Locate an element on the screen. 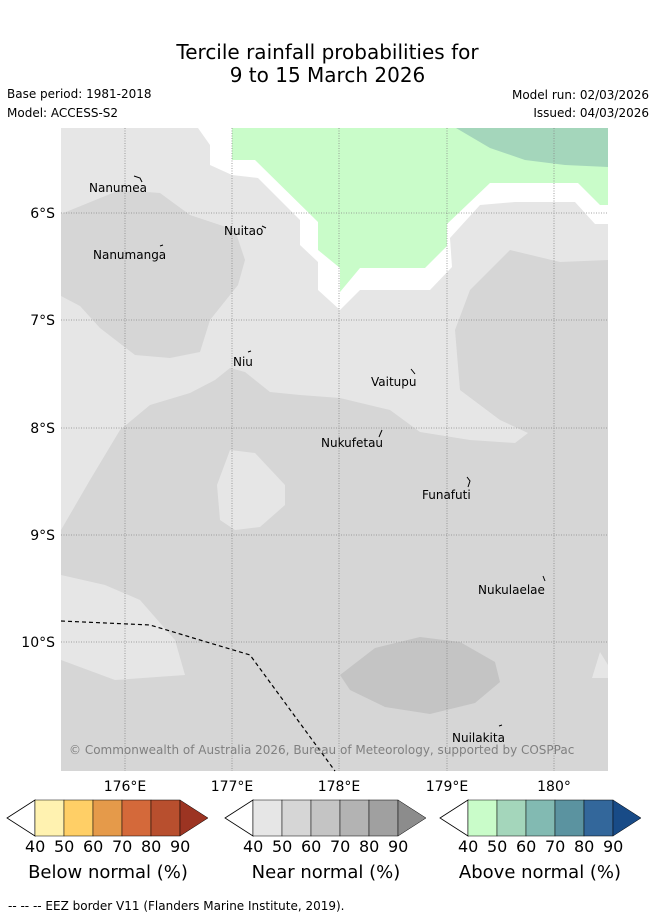 This screenshot has height=919, width=655. place-label: Nuilakita is located at coordinates (478, 738).